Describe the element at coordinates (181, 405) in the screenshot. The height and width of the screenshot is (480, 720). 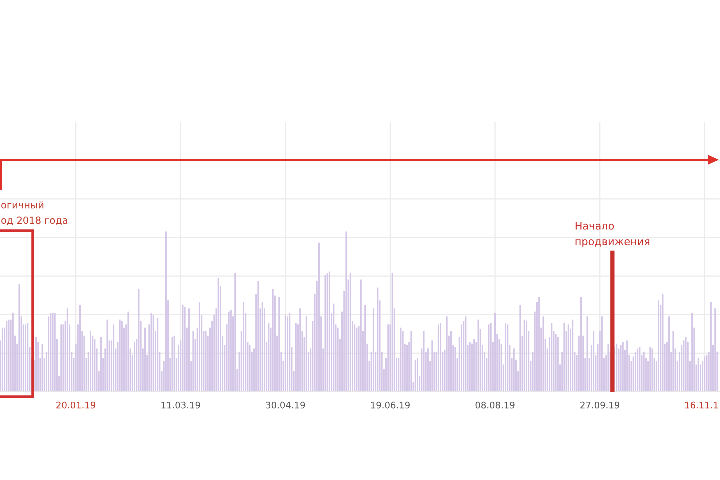
I see `x-tick-label: 11.03.19` at that location.